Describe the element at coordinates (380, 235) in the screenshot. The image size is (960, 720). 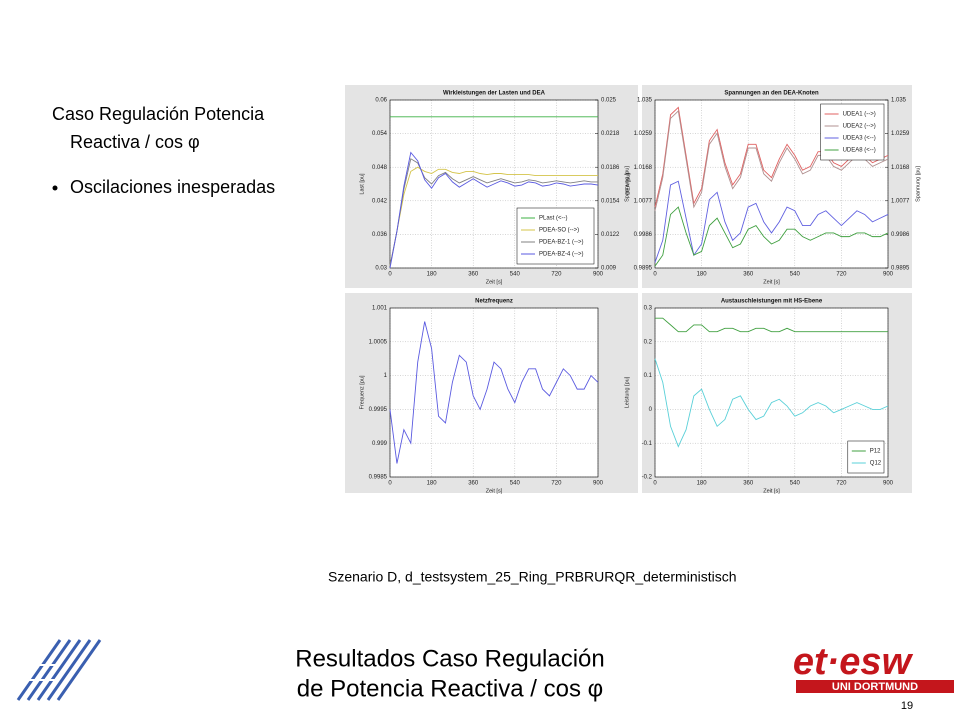
I see `y-tick-label: 0.036` at that location.